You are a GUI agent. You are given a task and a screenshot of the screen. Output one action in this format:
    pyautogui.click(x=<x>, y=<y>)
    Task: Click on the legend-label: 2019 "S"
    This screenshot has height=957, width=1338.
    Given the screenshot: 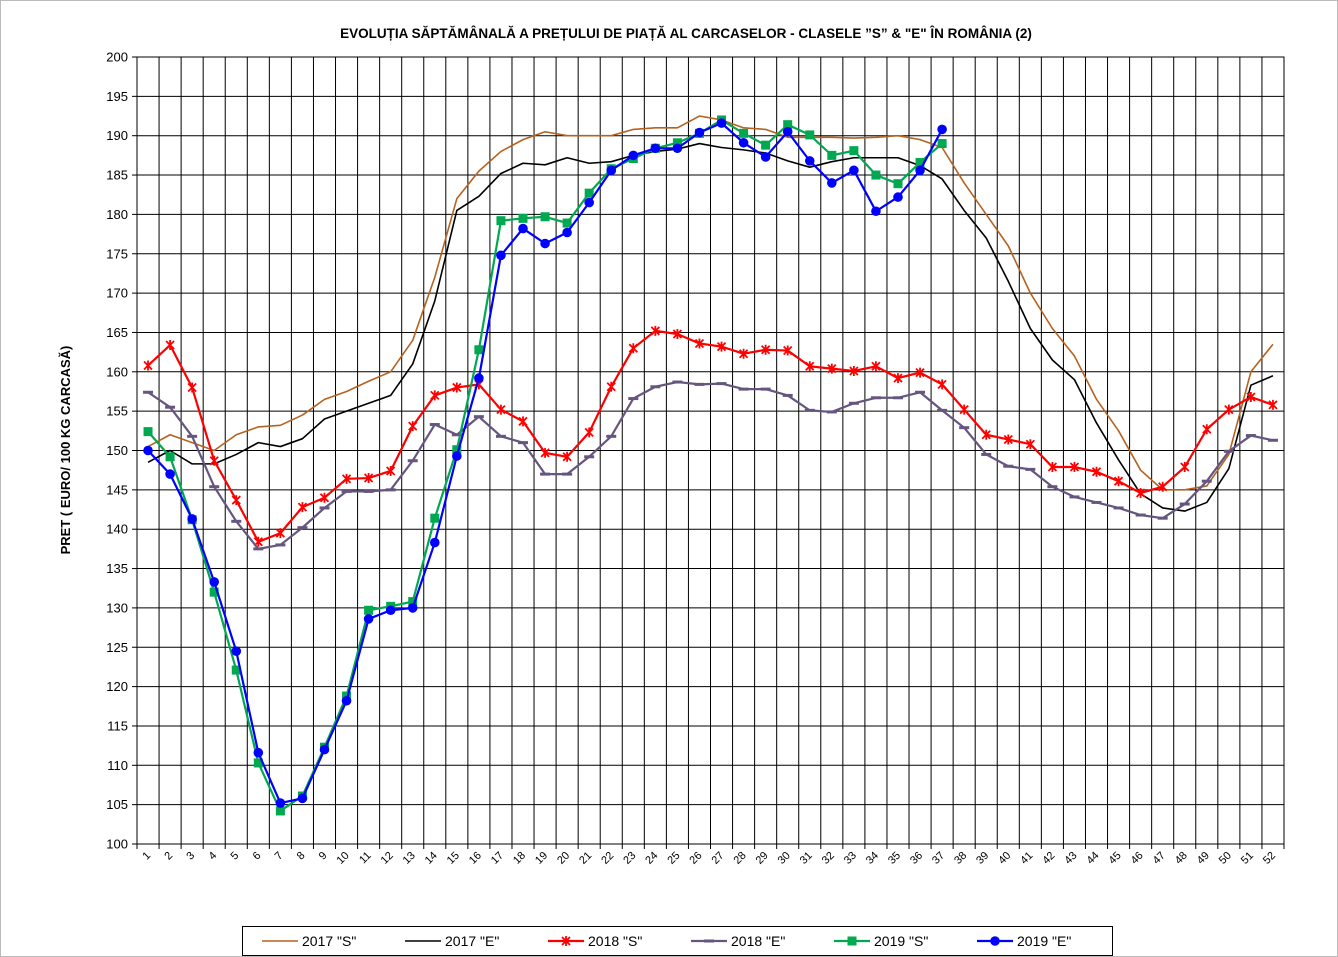 What is the action you would take?
    pyautogui.click(x=901, y=941)
    